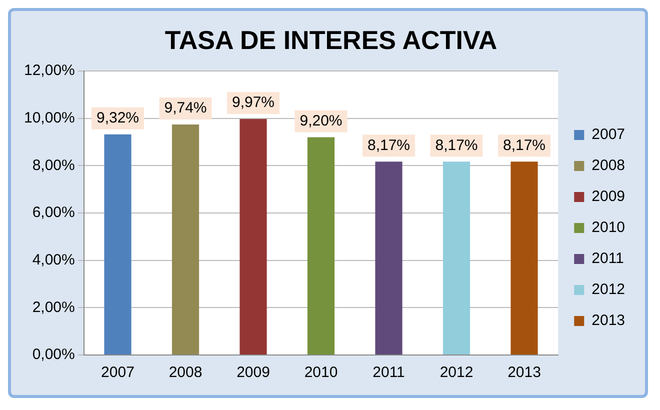  Describe the element at coordinates (609, 197) in the screenshot. I see `legend-label: 2009` at that location.